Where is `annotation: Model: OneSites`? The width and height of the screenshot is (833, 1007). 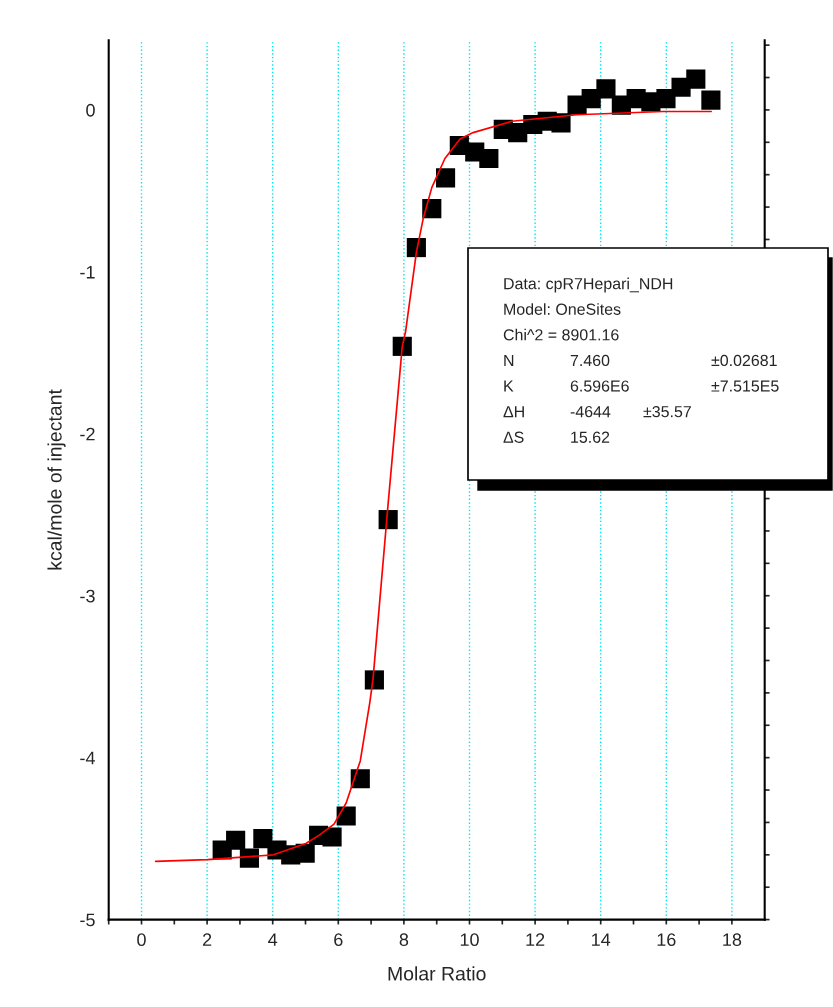
annotation: Model: OneSites is located at coordinates (562, 309).